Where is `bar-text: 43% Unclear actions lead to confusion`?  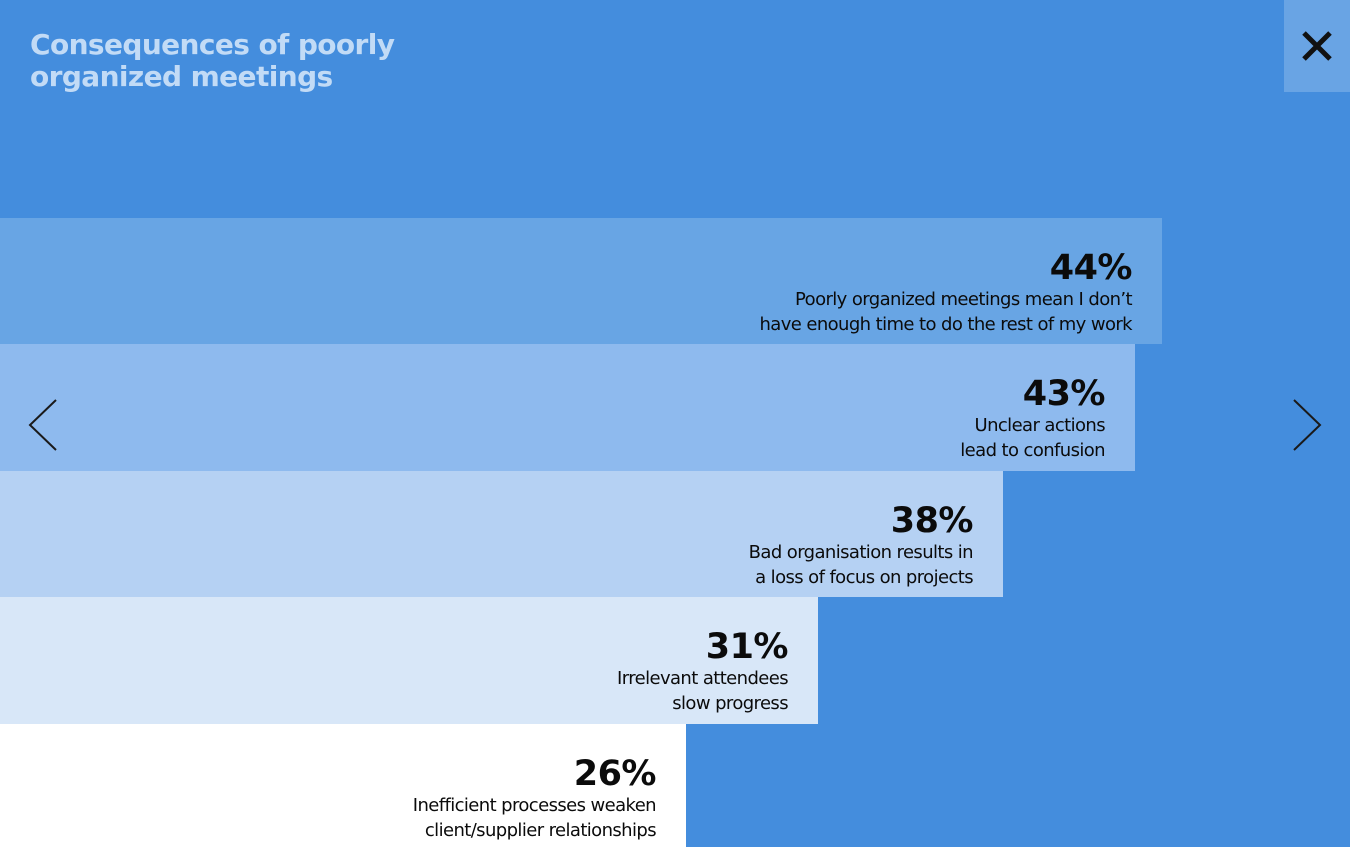
bar-text: 43% Unclear actions lead to confusion is located at coordinates (1032, 403).